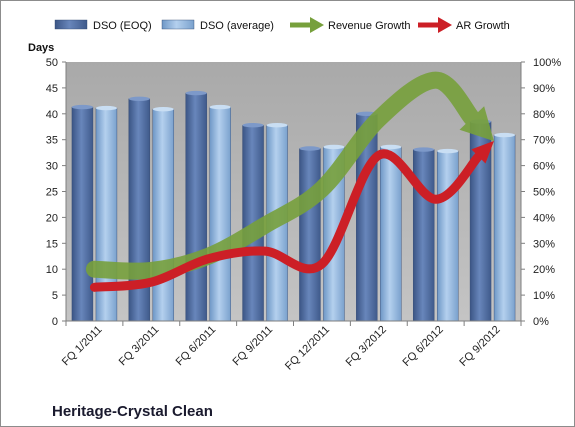 This screenshot has width=575, height=427. I want to click on legend-label: DSO (EOQ), so click(122, 26).